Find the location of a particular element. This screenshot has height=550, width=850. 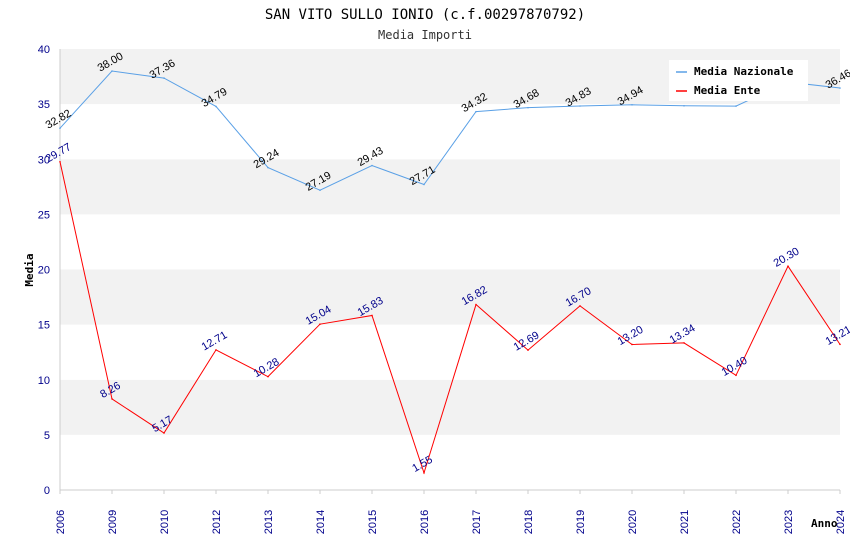

legend-label-media-ente: Media Ente is located at coordinates (727, 90).